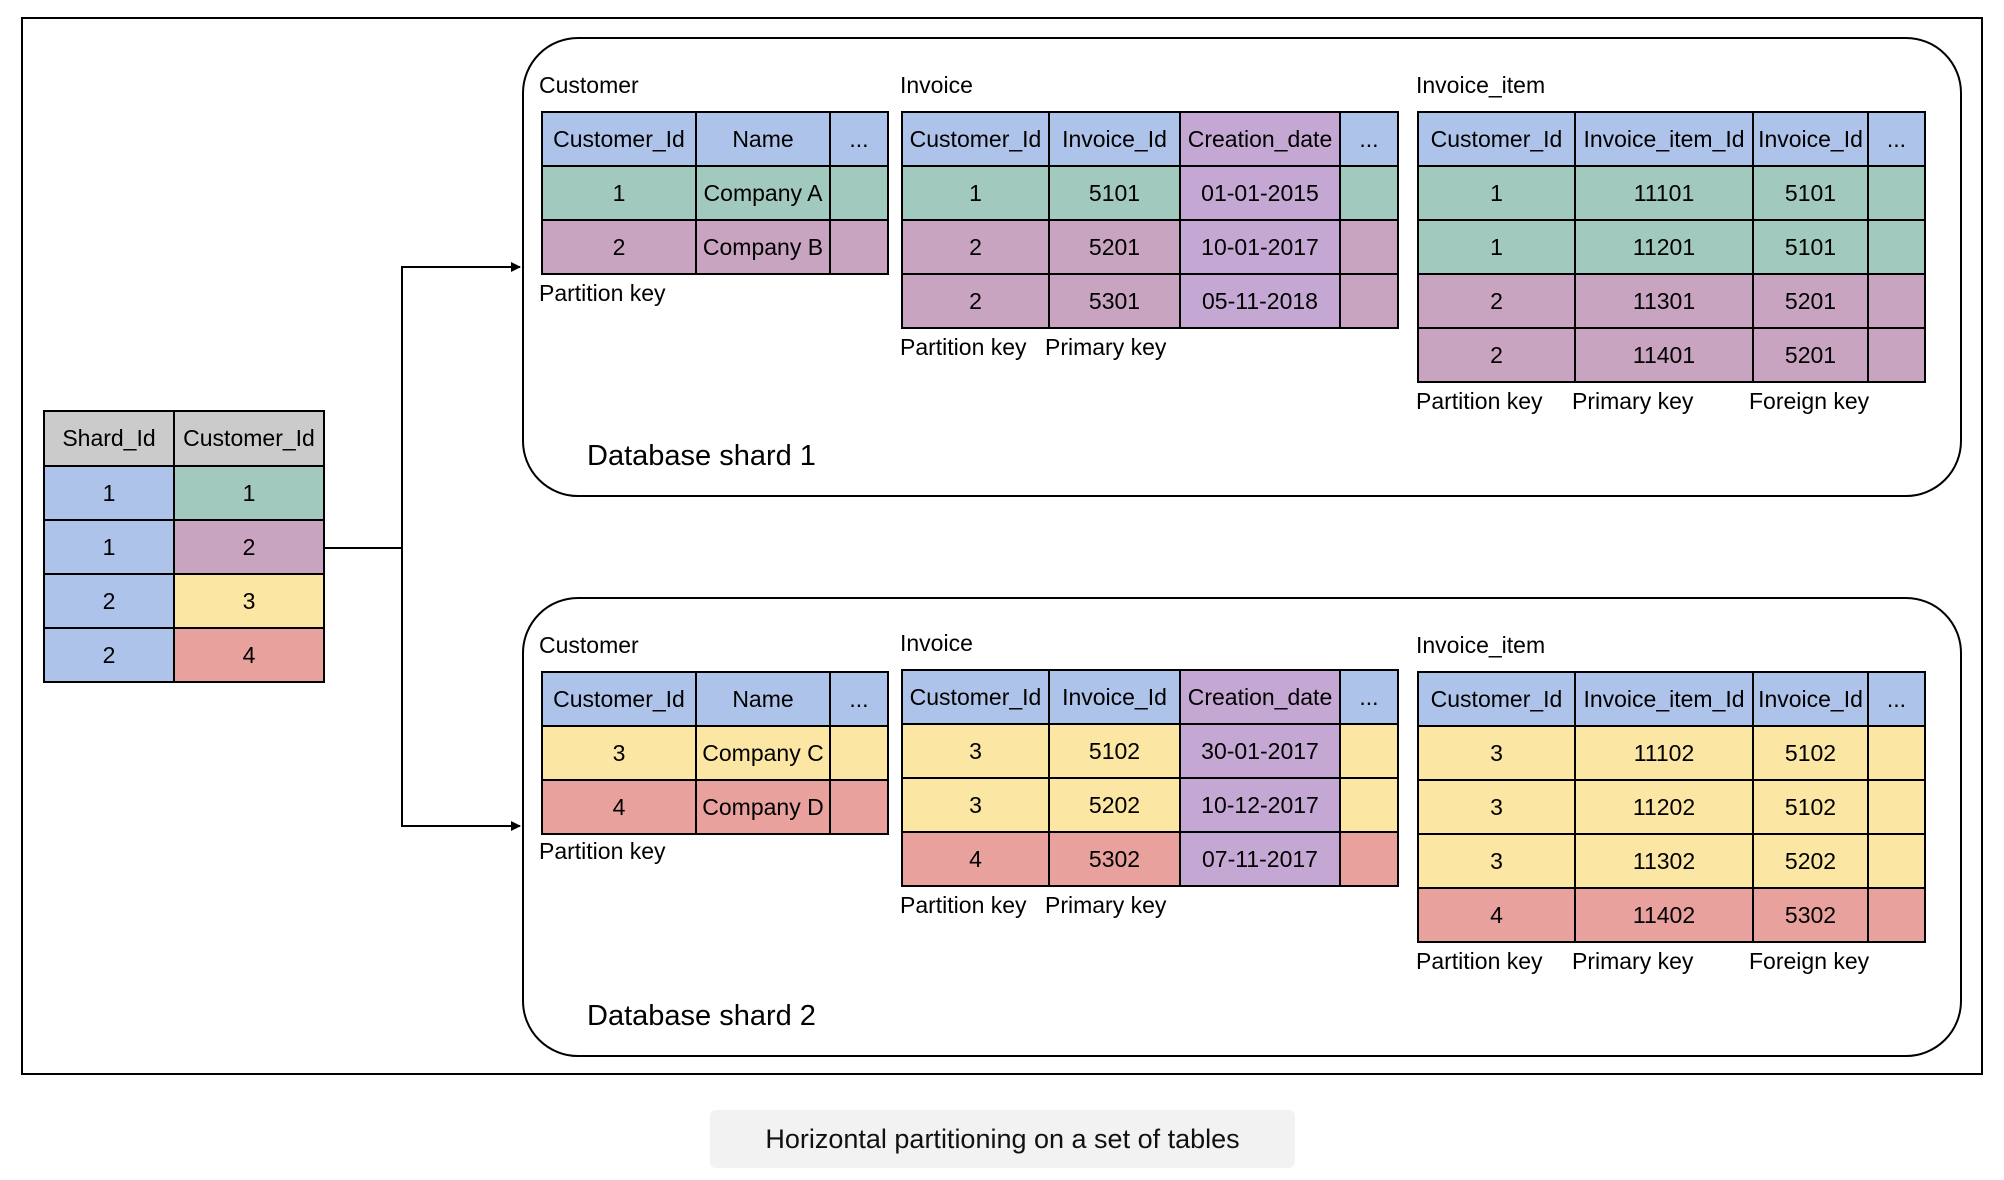 This screenshot has width=2004, height=1180. What do you see at coordinates (936, 643) in the screenshot?
I see `invoice-table-title: Invoice` at bounding box center [936, 643].